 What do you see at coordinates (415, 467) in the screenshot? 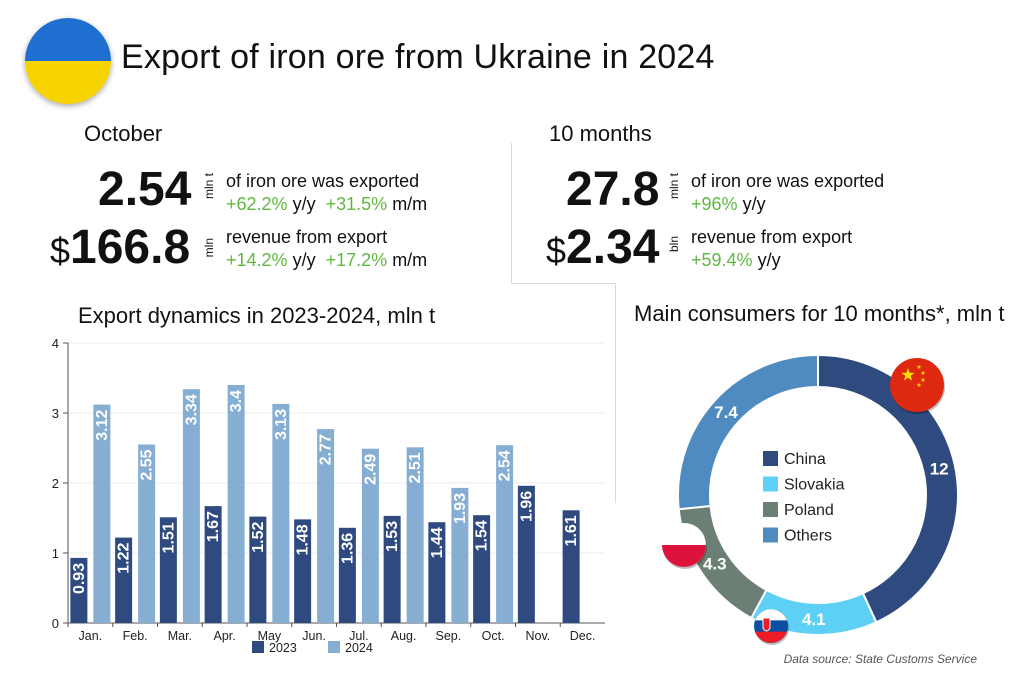
I see `bar-value-label: 2.51` at bounding box center [415, 467].